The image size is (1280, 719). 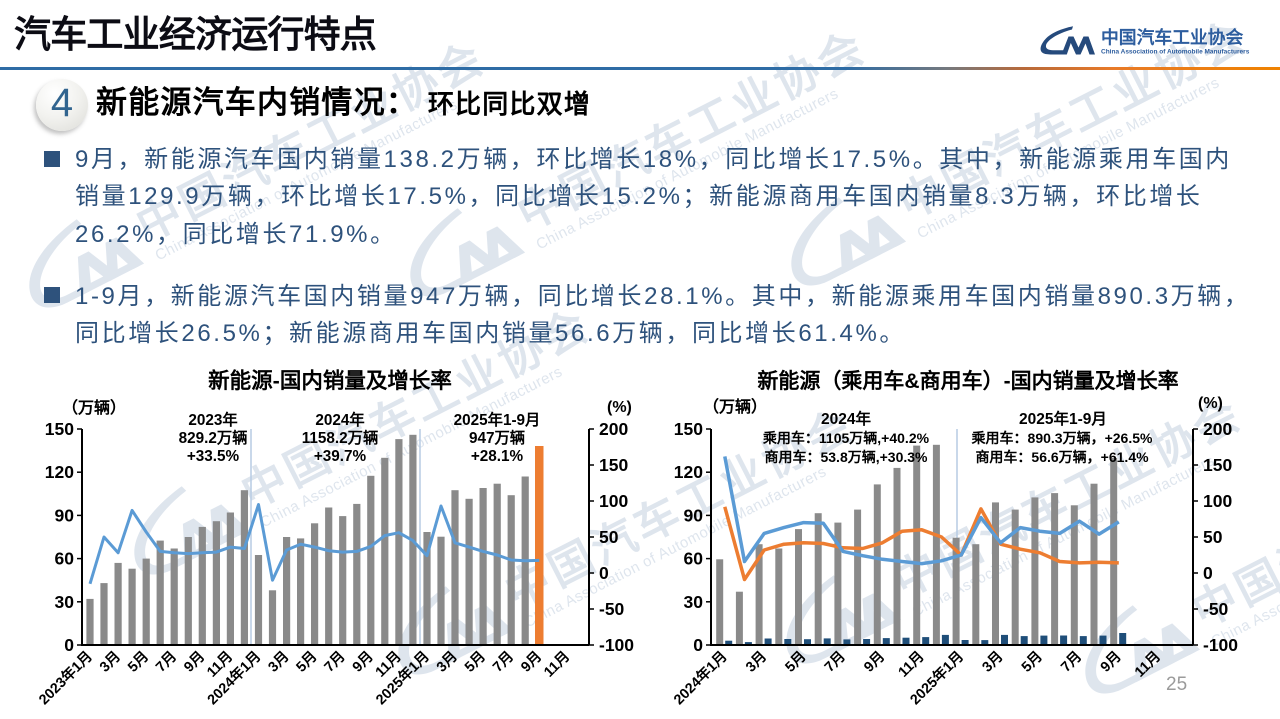 What do you see at coordinates (330, 380) in the screenshot?
I see `svg-text: 新能源-国内销量及增长率` at bounding box center [330, 380].